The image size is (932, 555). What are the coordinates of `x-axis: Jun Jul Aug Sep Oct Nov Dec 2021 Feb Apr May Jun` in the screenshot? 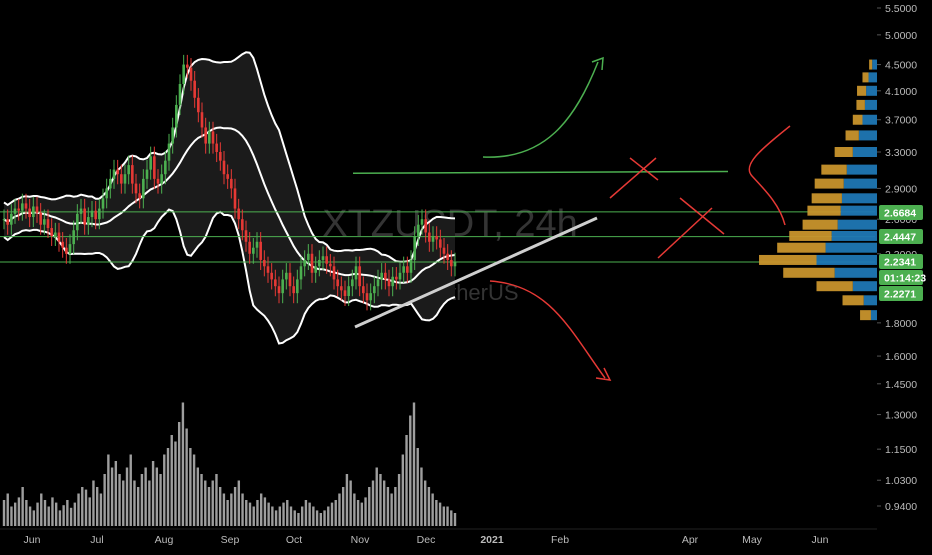 It's located at (438, 537).